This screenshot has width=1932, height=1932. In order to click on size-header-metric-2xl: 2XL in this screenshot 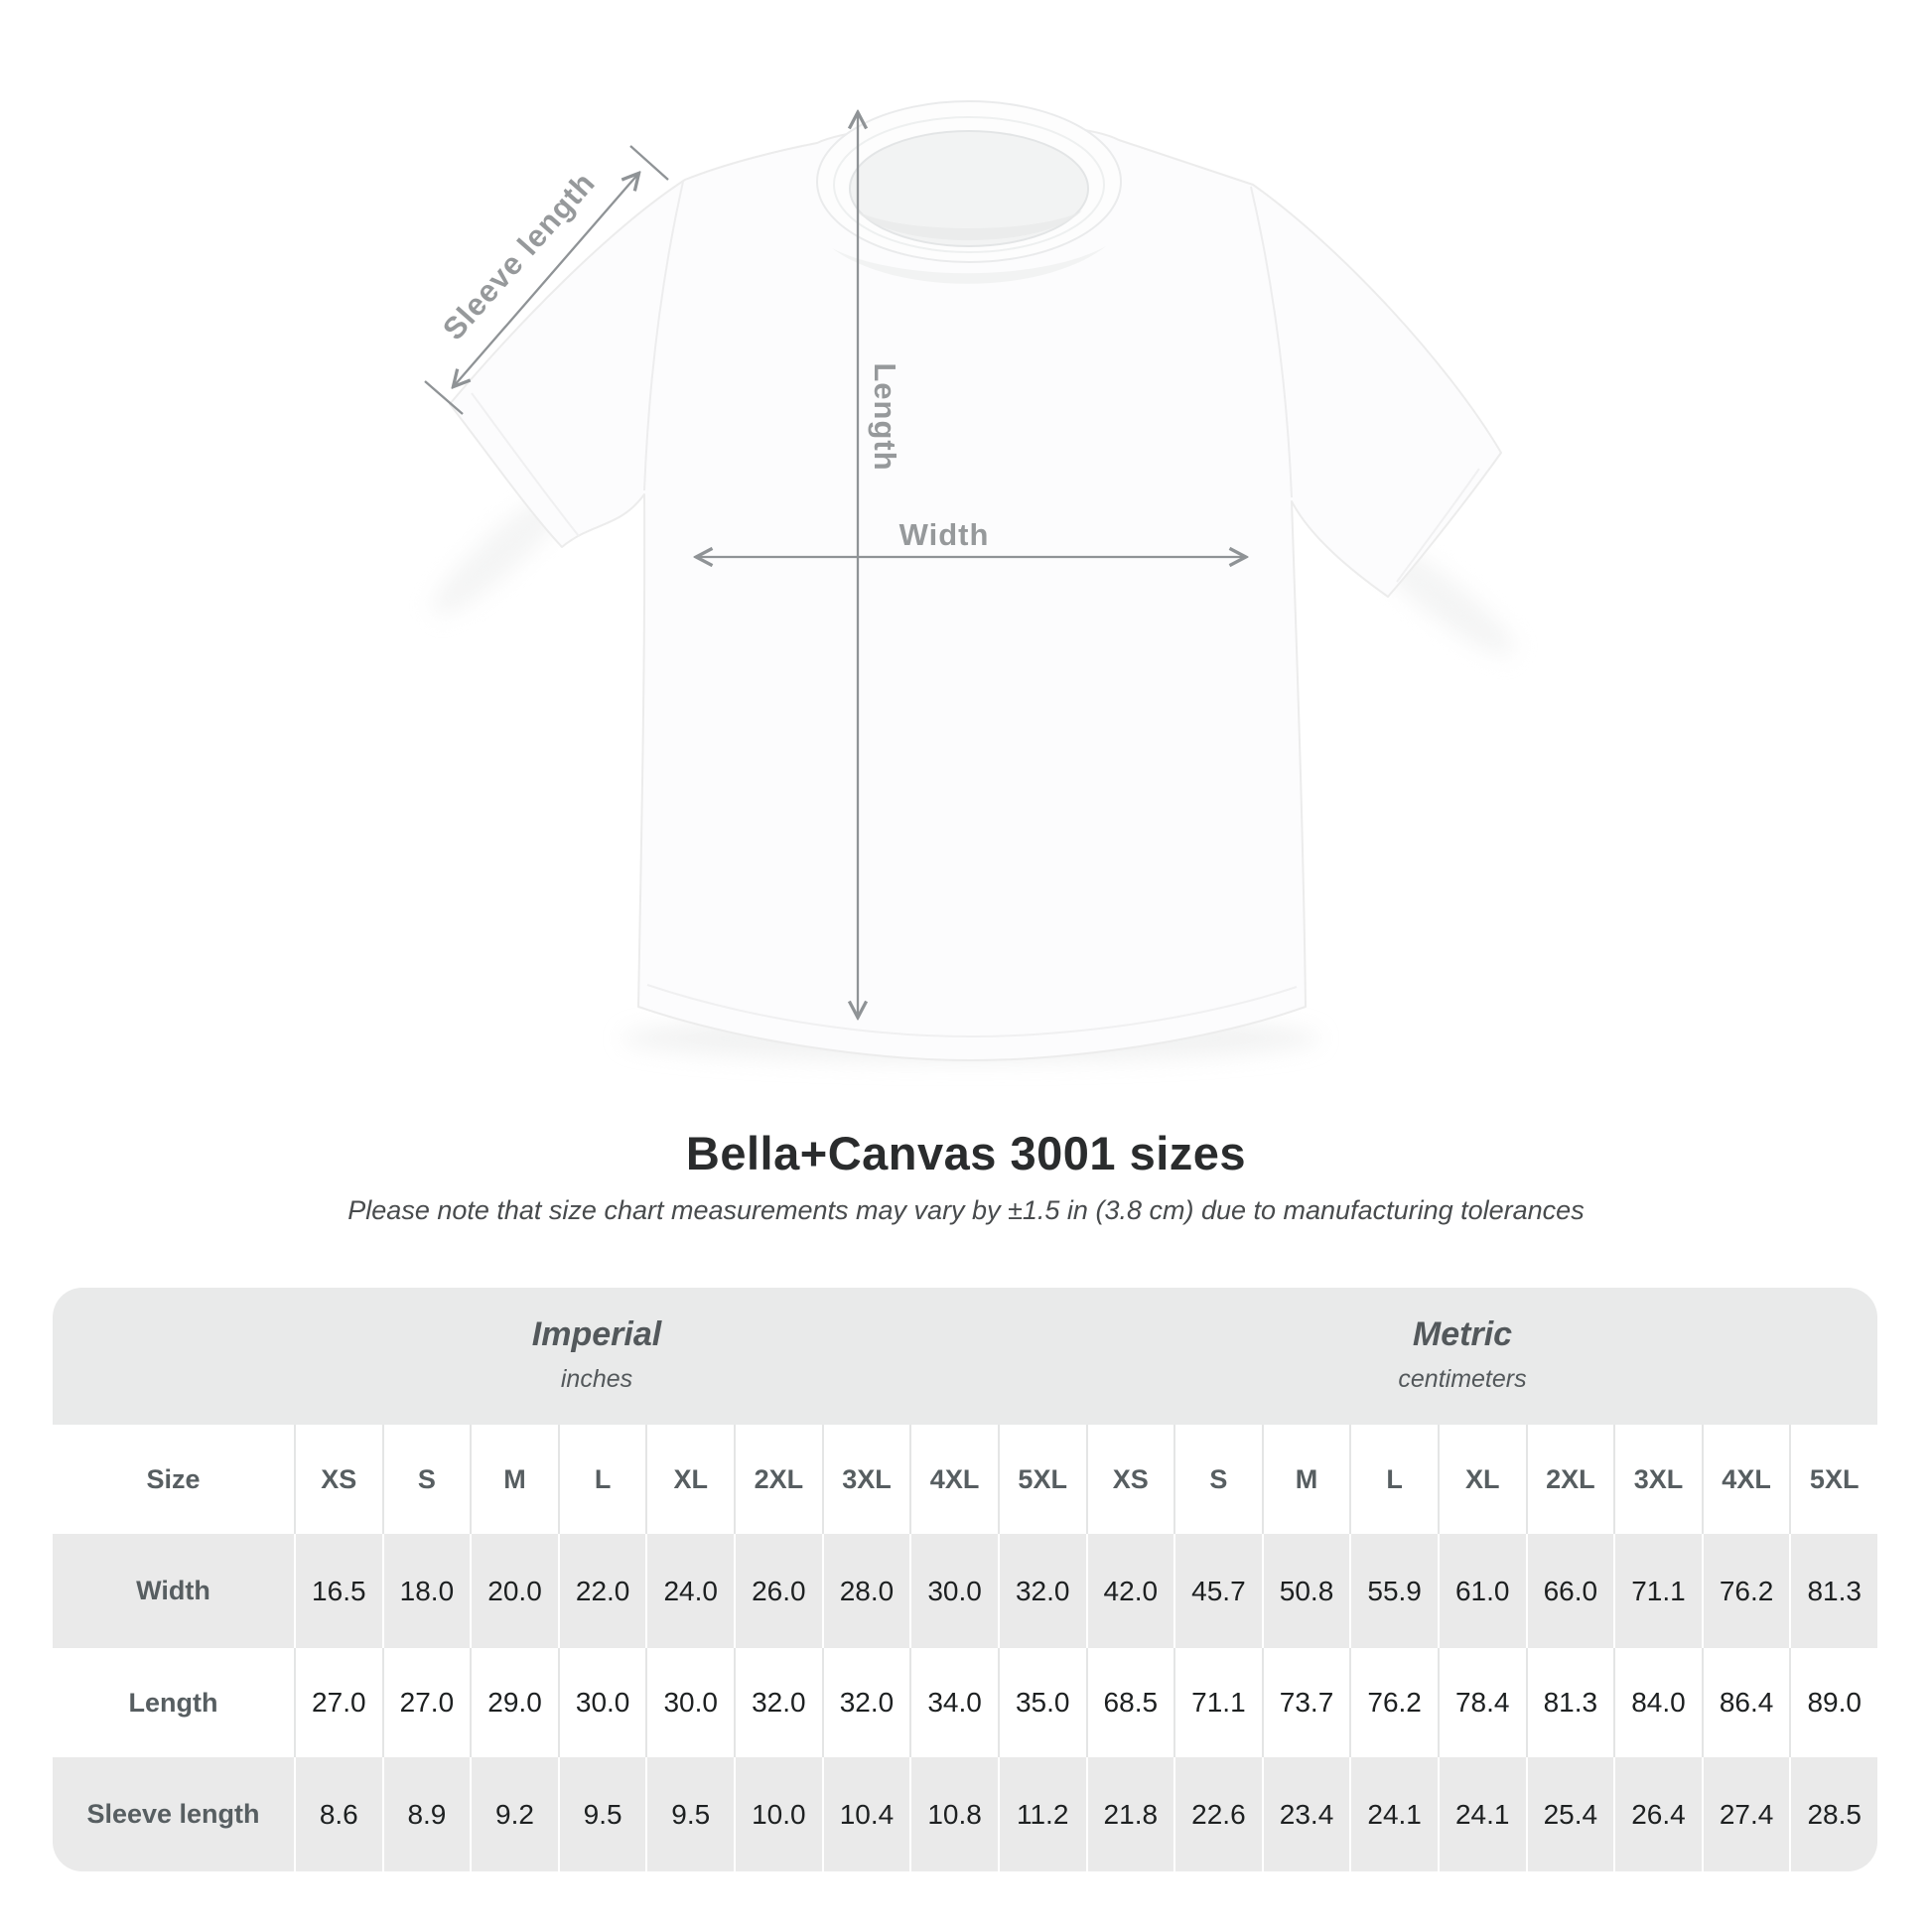, I will do `click(1571, 1480)`.